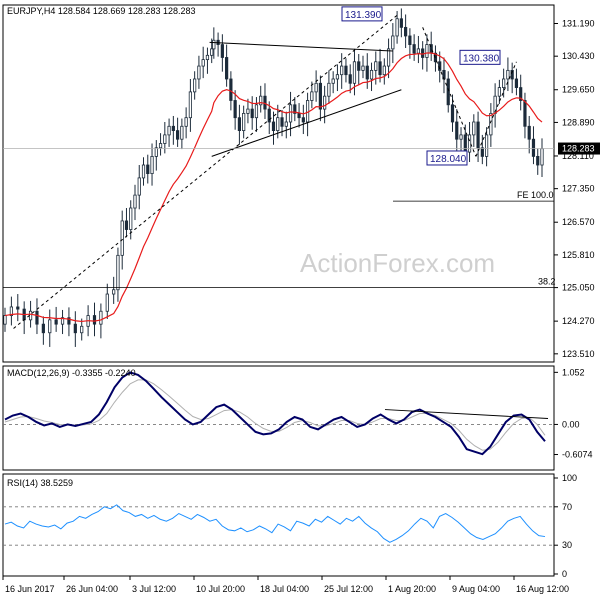 Image resolution: width=600 pixels, height=605 pixels. Describe the element at coordinates (578, 23) in the screenshot. I see `price-tick-label: 131.190` at that location.